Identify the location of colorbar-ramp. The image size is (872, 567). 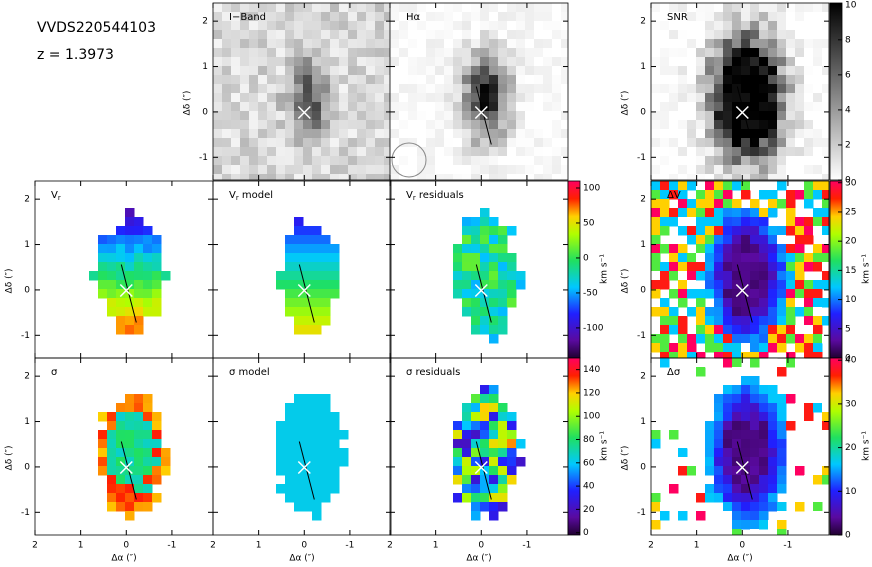
(574, 446).